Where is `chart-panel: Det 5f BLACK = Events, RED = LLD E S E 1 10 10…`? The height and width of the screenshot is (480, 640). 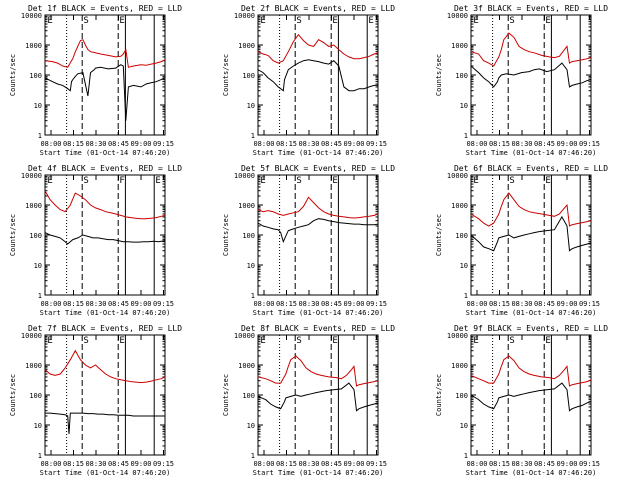 chart-panel: Det 5f BLACK = Events, RED = LLD E S E 1 10 10… is located at coordinates (308, 240).